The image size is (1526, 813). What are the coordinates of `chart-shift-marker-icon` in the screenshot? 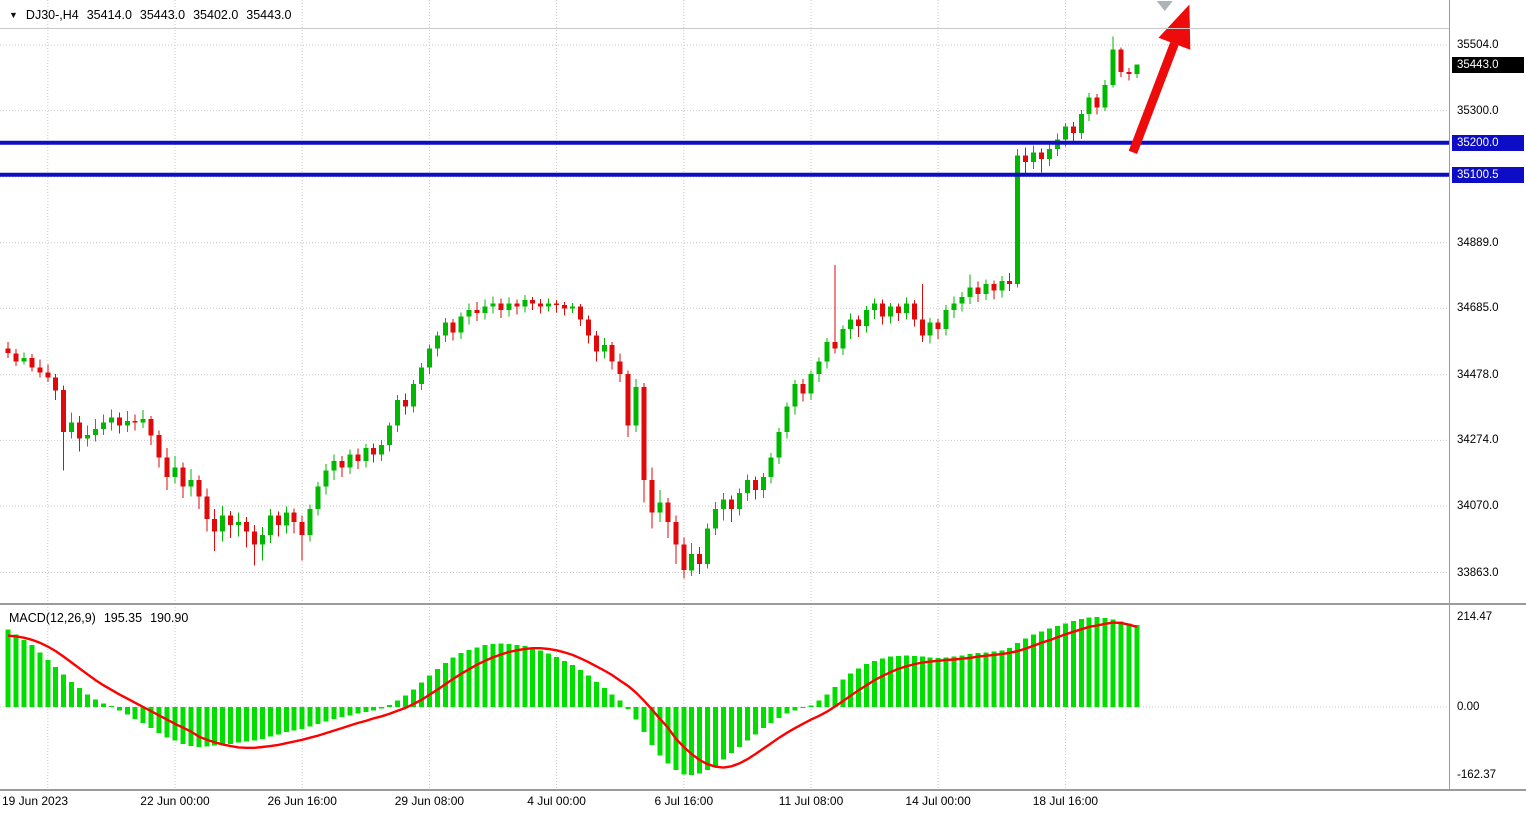 It's located at (1164, 6).